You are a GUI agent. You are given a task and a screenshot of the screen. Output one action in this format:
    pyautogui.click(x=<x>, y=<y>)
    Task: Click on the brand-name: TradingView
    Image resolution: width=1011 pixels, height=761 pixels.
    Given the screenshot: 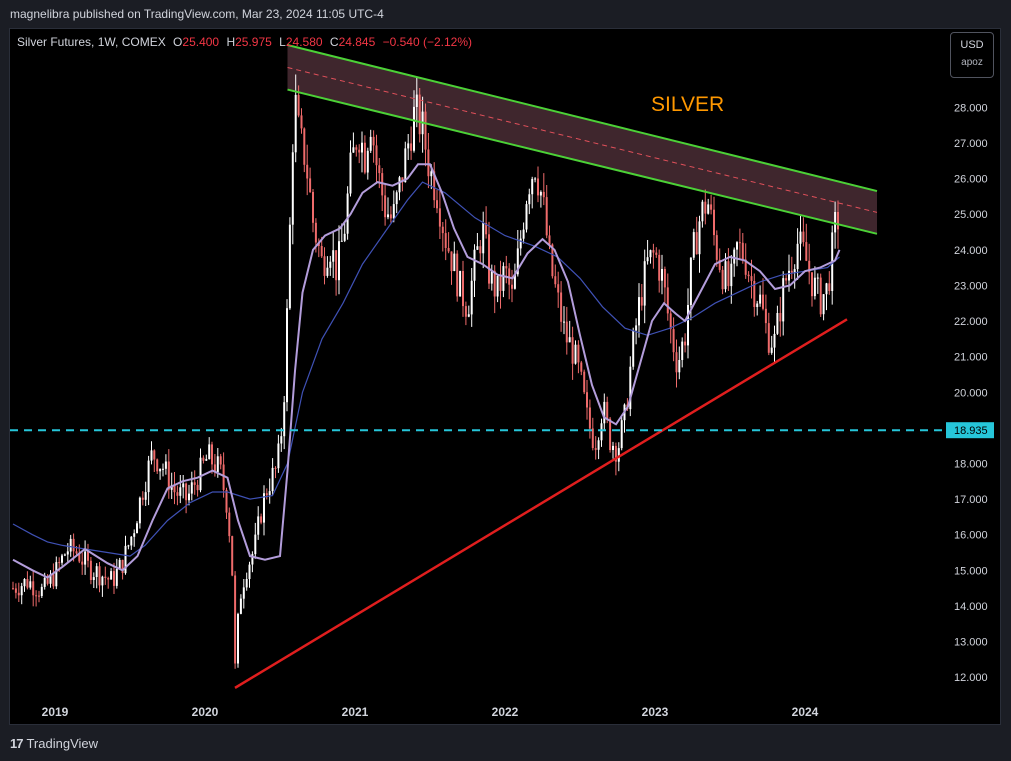 What is the action you would take?
    pyautogui.click(x=62, y=743)
    